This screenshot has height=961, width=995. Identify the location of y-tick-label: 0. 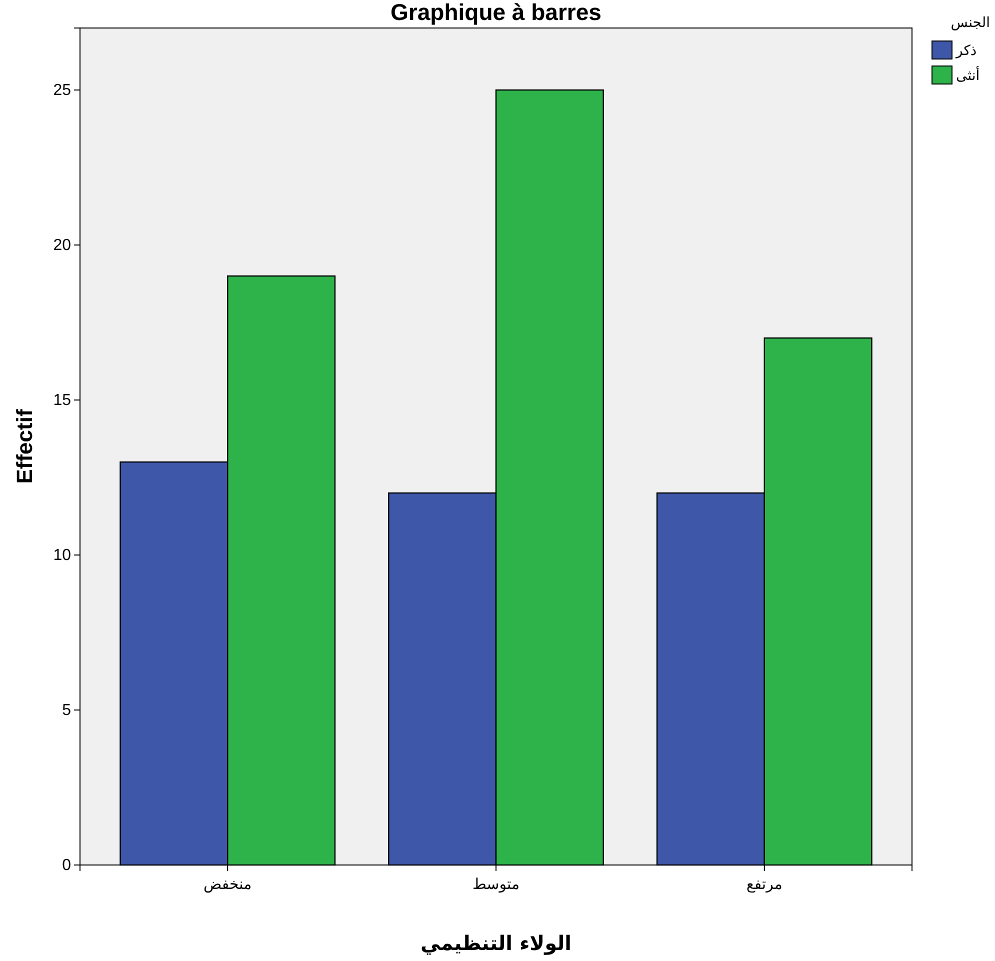
(67, 865).